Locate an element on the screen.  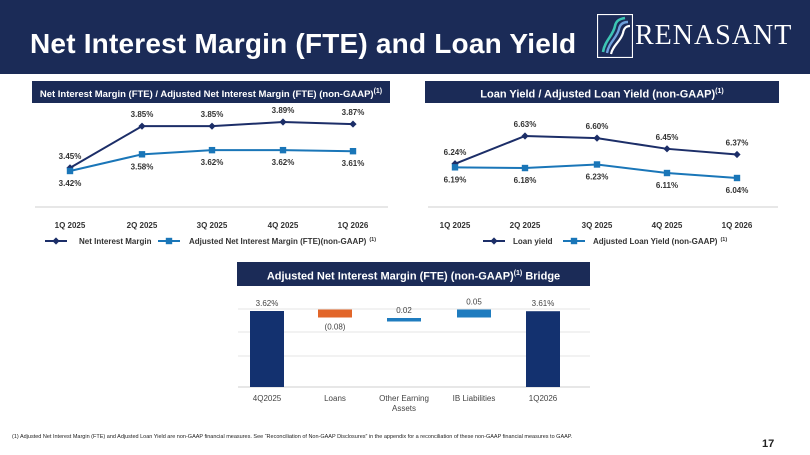
page-title: Net Interest Margin (FTE) and Loan Yield is located at coordinates (303, 43).